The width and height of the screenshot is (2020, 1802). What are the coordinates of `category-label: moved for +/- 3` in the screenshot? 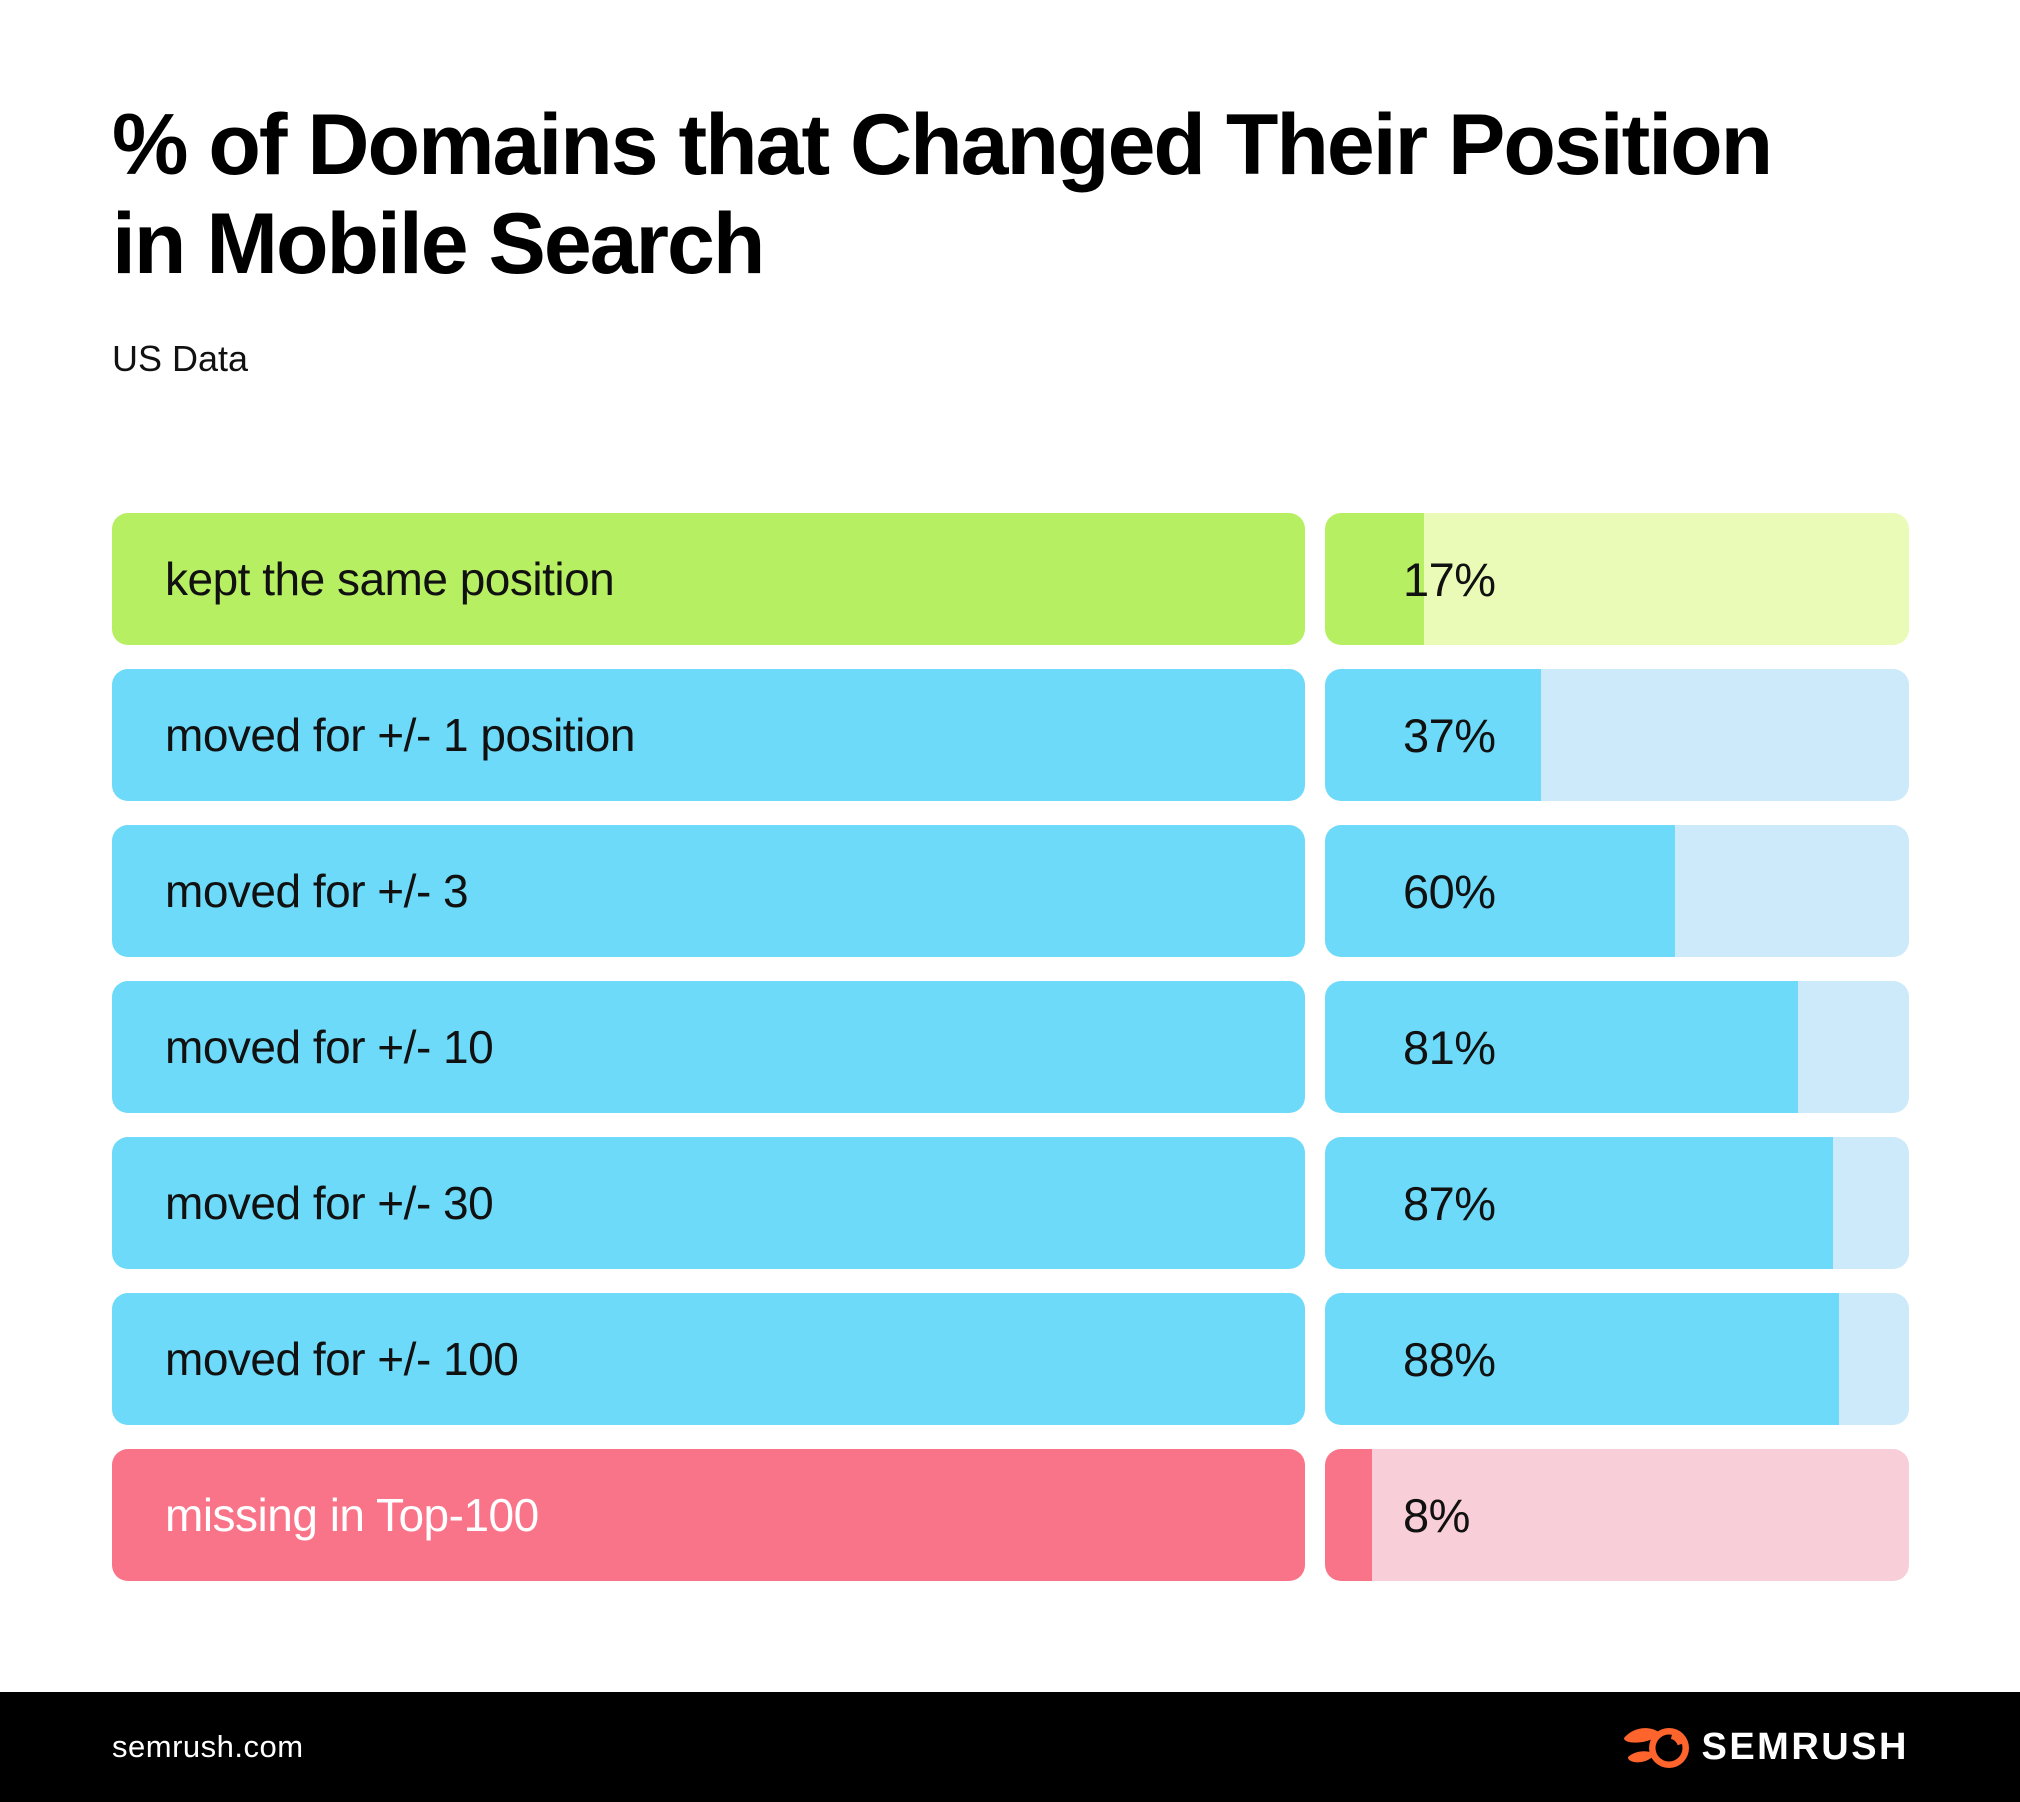 It's located at (317, 891).